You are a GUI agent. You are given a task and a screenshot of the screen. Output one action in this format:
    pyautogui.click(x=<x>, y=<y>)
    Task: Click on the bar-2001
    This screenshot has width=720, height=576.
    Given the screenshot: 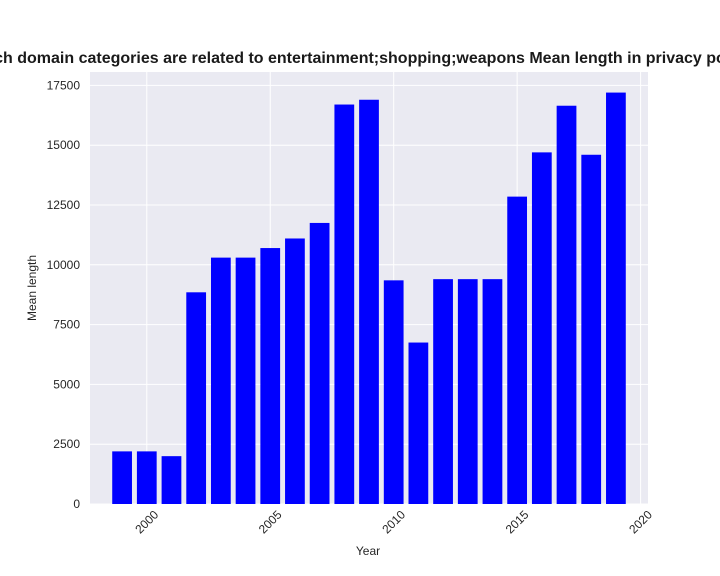 What is the action you would take?
    pyautogui.click(x=171, y=480)
    